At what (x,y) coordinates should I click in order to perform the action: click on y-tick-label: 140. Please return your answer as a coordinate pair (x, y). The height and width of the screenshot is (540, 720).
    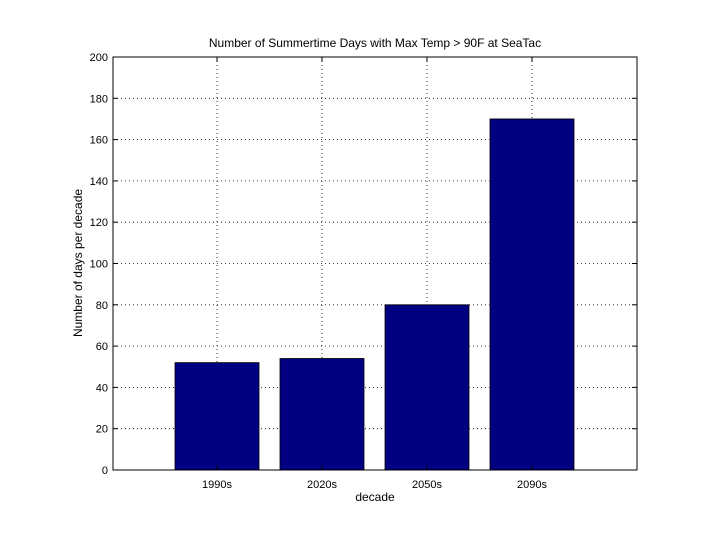
    Looking at the image, I should click on (99, 182).